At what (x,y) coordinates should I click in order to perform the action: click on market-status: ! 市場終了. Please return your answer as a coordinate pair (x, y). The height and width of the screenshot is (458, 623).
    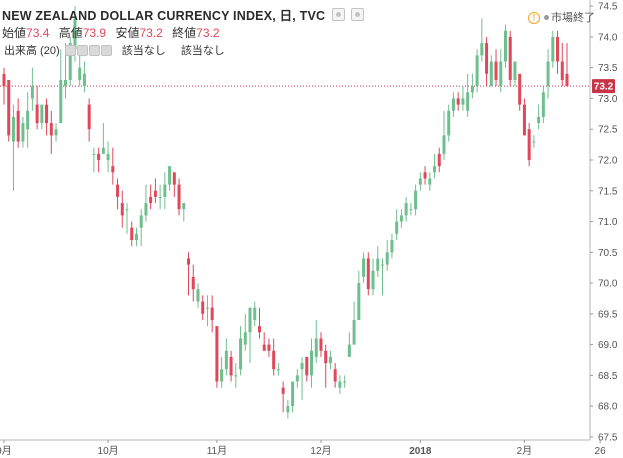
    Looking at the image, I should click on (561, 17).